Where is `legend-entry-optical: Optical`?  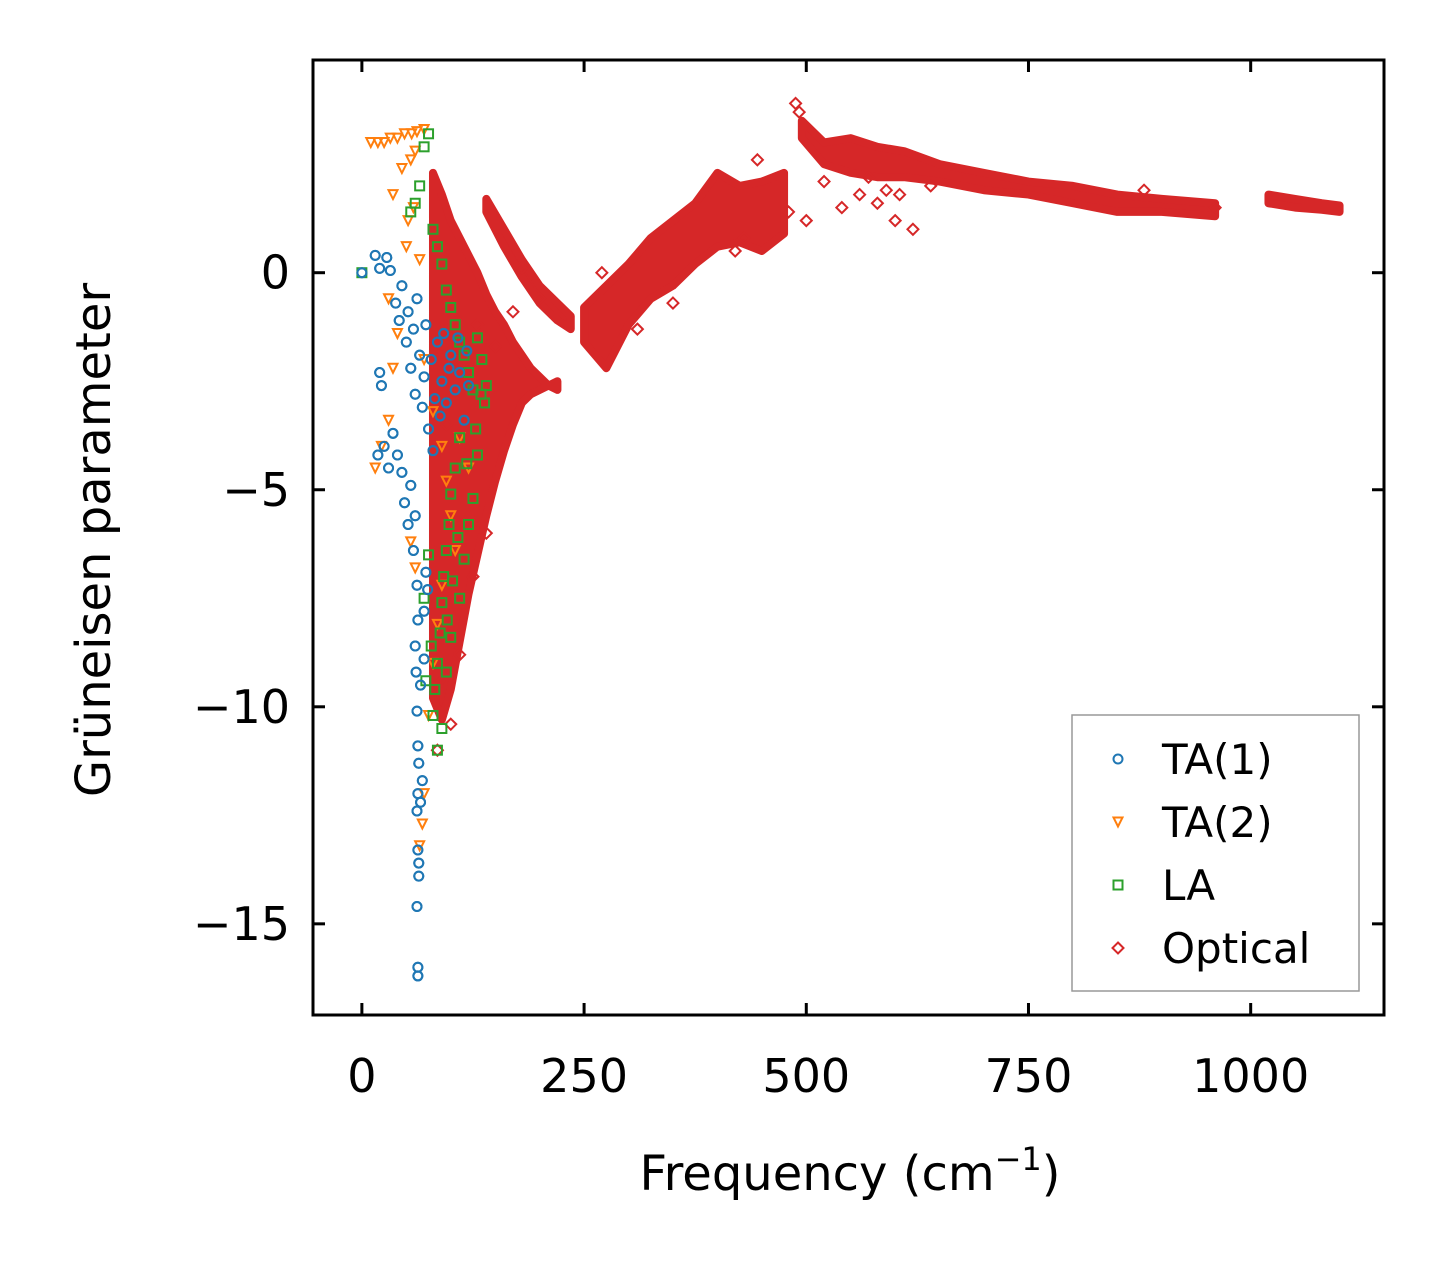
legend-entry-optical: Optical is located at coordinates (1210, 948).